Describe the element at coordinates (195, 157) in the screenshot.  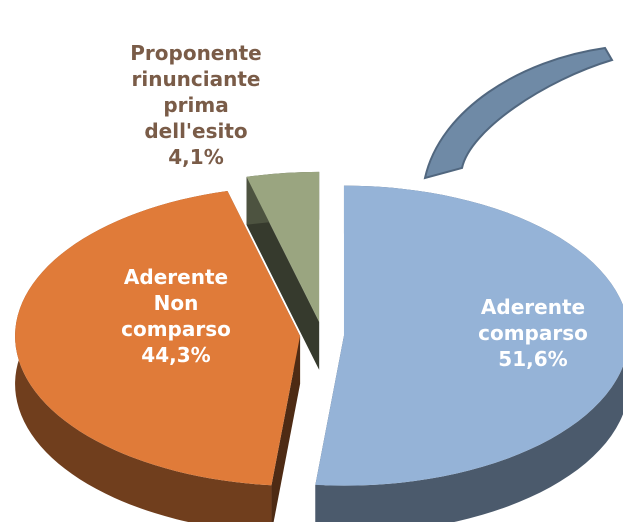
I see `slice-value-label: 4,1%` at that location.